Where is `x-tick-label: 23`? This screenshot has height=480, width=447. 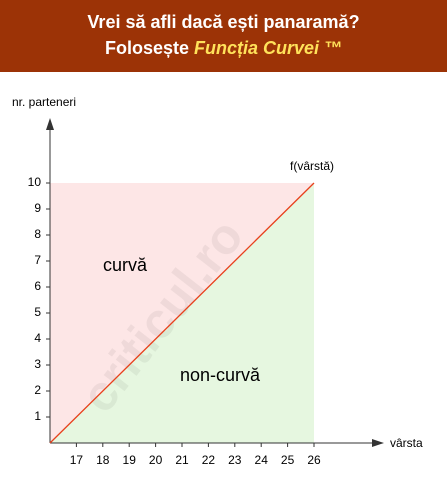 x-tick-label: 23 is located at coordinates (235, 460).